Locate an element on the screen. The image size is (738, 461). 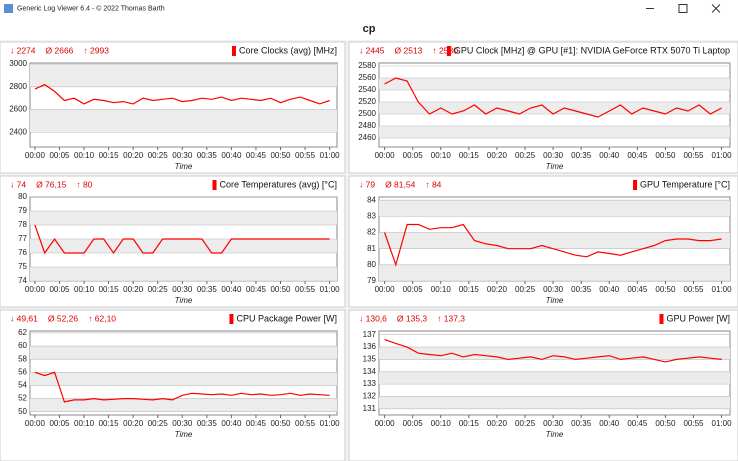
stat-value: Ø 81,54 is located at coordinates (400, 184).